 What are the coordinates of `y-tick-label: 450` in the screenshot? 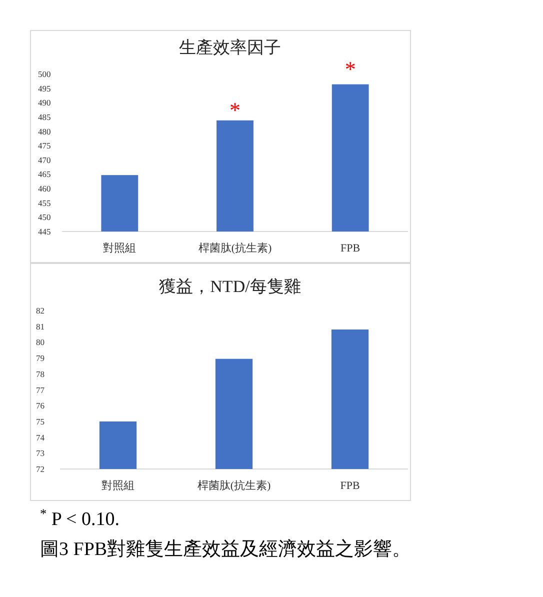 It's located at (44, 217).